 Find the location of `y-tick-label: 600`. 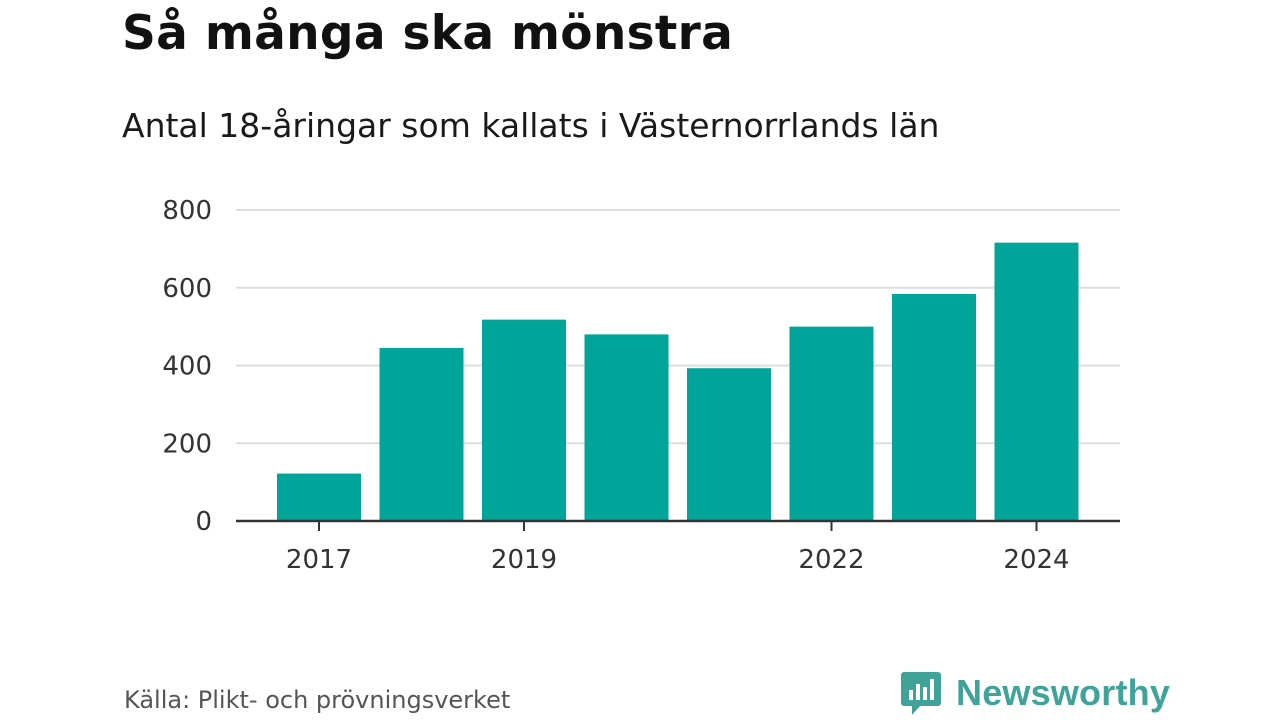

y-tick-label: 600 is located at coordinates (187, 289).